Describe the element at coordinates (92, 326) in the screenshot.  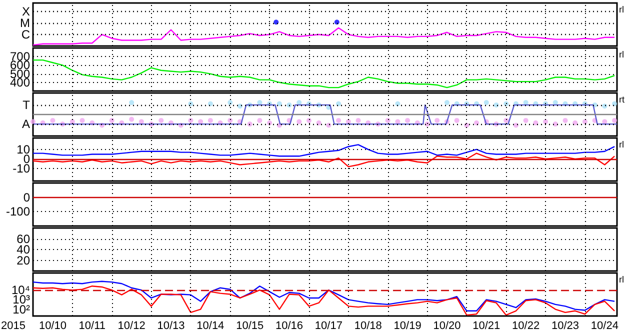
I see `x-tick-label: 10/11` at that location.